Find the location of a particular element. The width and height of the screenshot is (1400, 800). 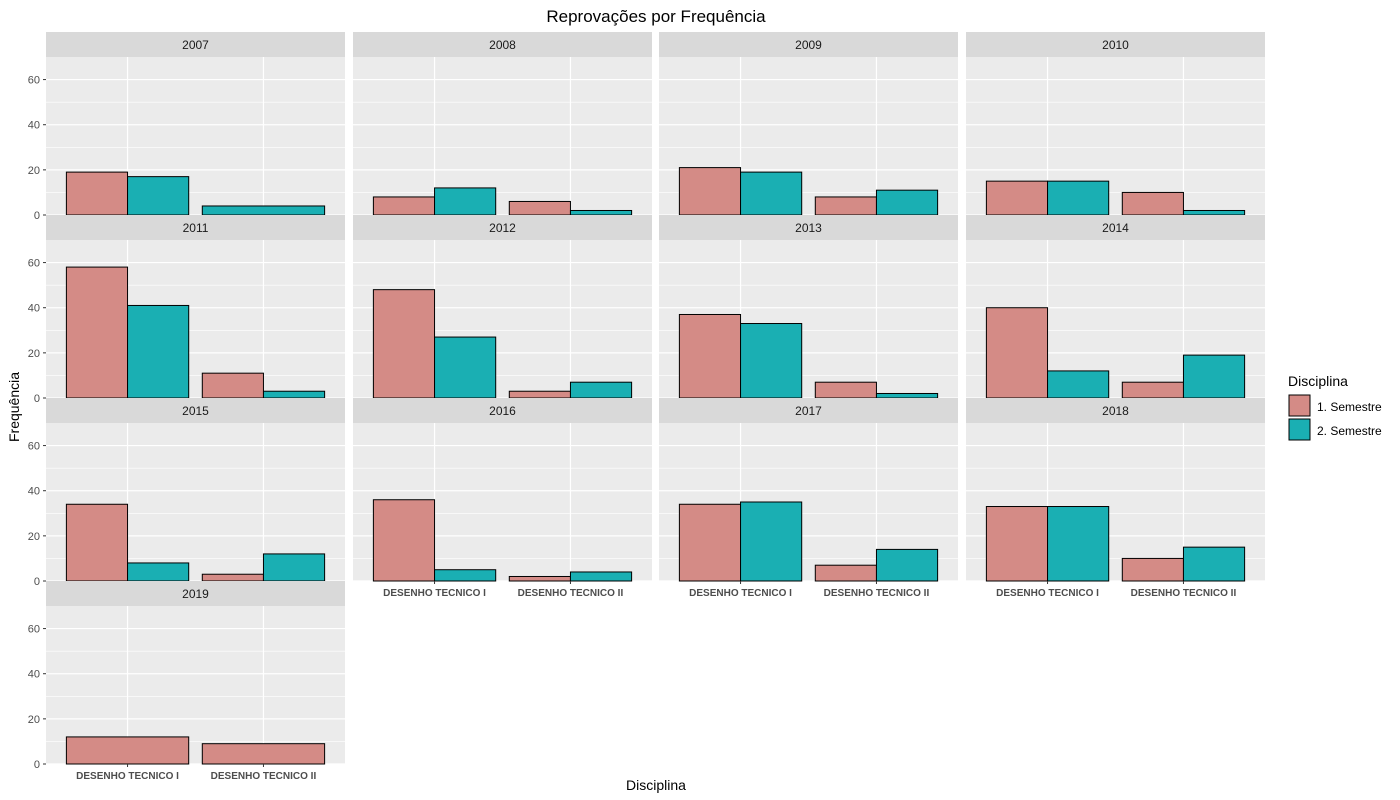

bar-2009-2-semestre-desenho-tecnico-i is located at coordinates (771, 193).